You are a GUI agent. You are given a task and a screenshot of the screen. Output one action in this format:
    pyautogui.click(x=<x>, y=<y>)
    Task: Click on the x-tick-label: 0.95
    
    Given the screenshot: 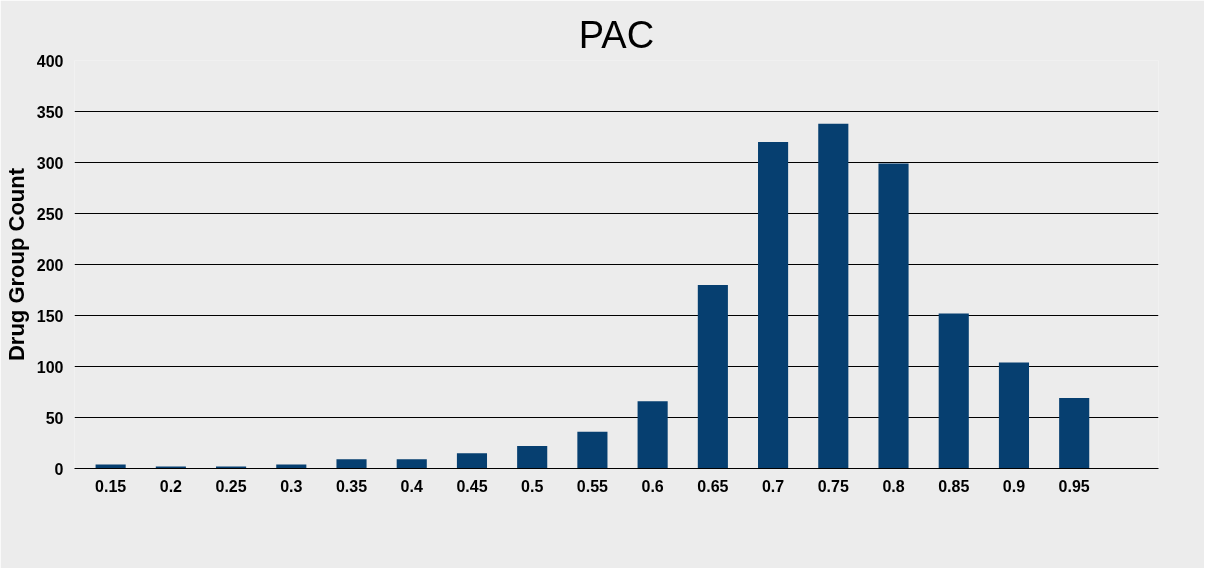 What is the action you would take?
    pyautogui.click(x=1074, y=486)
    